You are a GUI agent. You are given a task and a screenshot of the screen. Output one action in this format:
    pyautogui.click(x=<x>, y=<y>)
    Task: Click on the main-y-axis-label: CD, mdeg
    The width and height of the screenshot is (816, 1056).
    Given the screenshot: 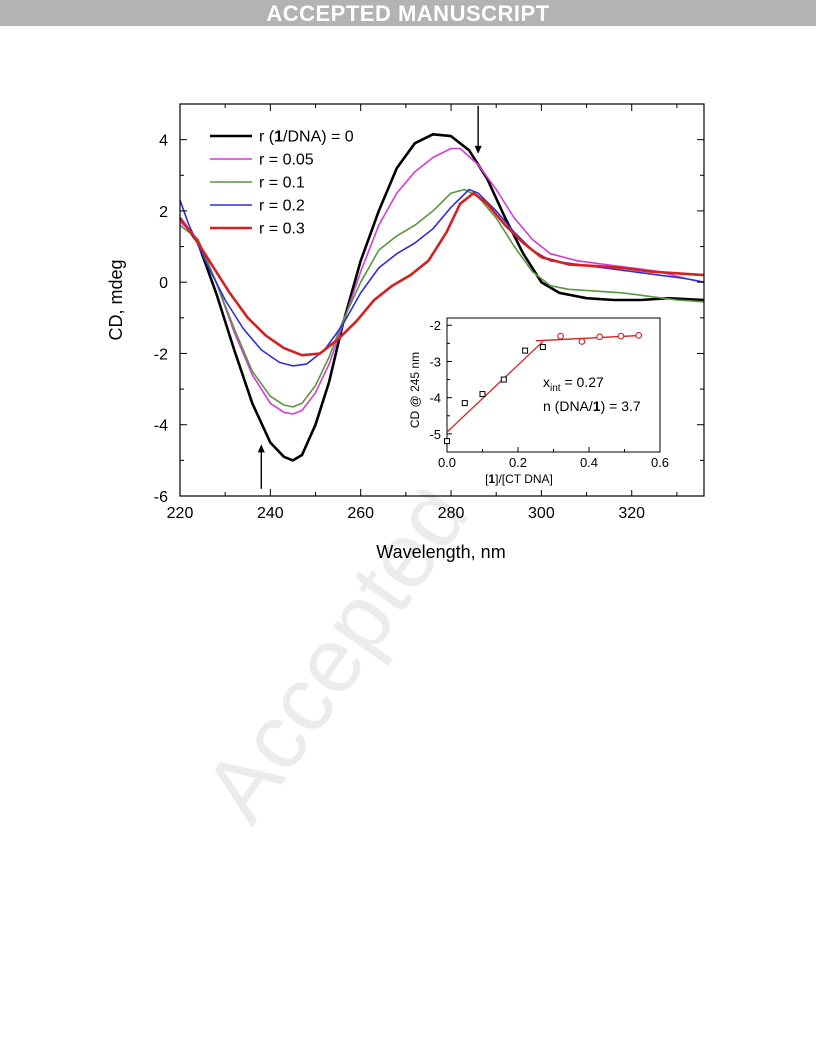 What is the action you would take?
    pyautogui.click(x=116, y=299)
    